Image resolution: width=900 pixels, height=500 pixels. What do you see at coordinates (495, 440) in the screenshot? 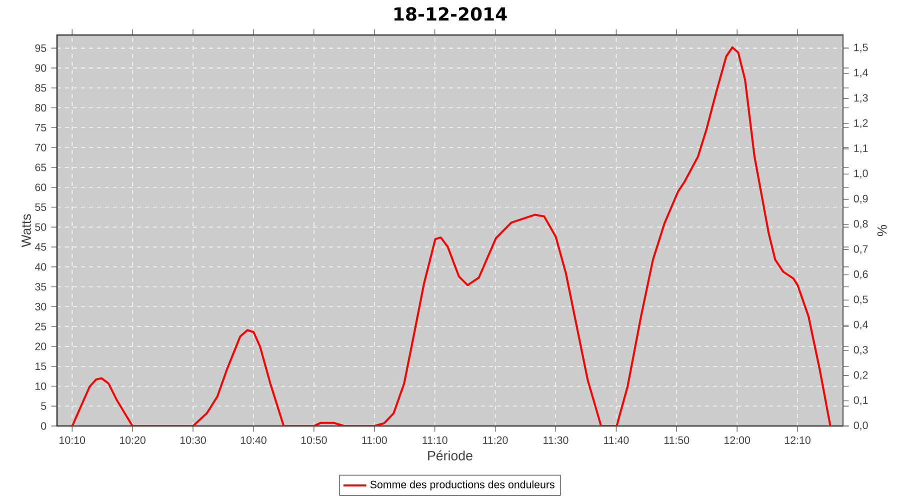
I see `x-tick-label: 11:20` at bounding box center [495, 440].